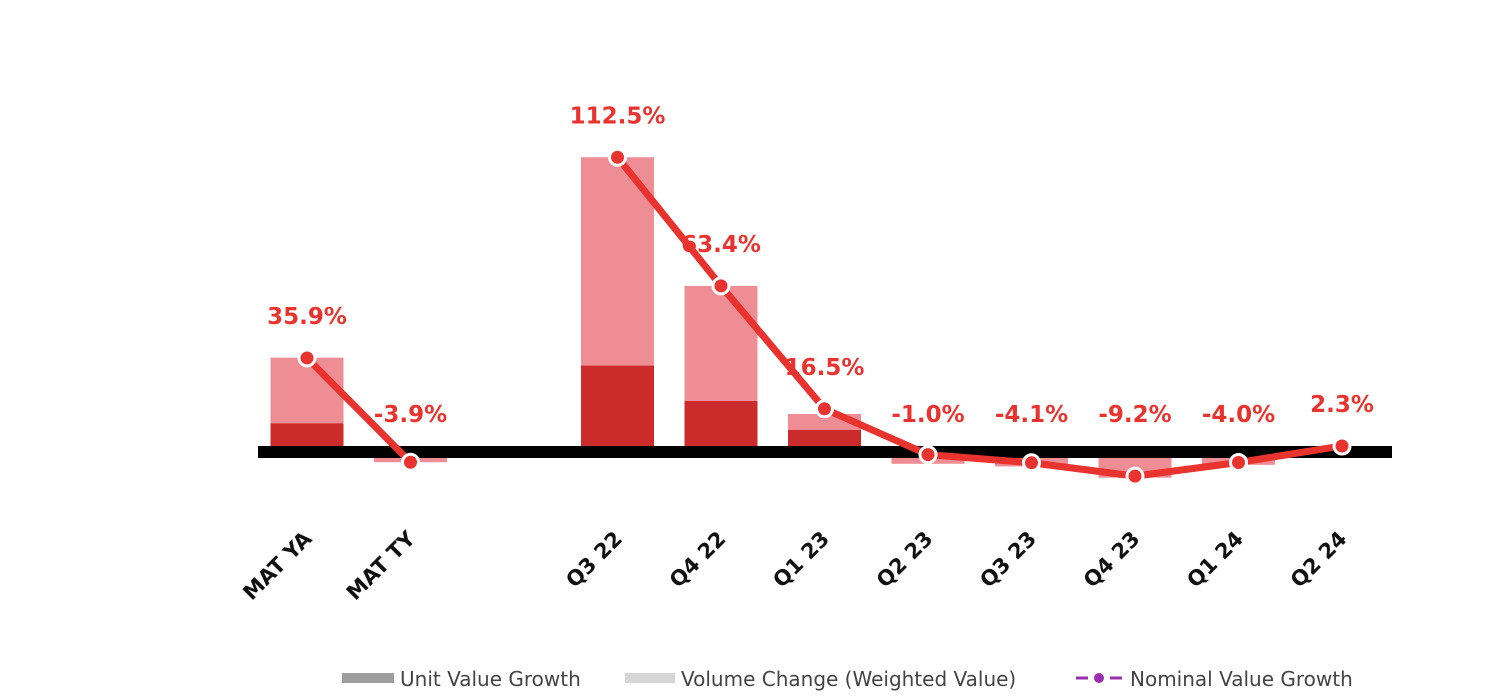 This screenshot has height=696, width=1488. Describe the element at coordinates (307, 317) in the screenshot. I see `data-label-mat-ya: 35.9%` at that location.